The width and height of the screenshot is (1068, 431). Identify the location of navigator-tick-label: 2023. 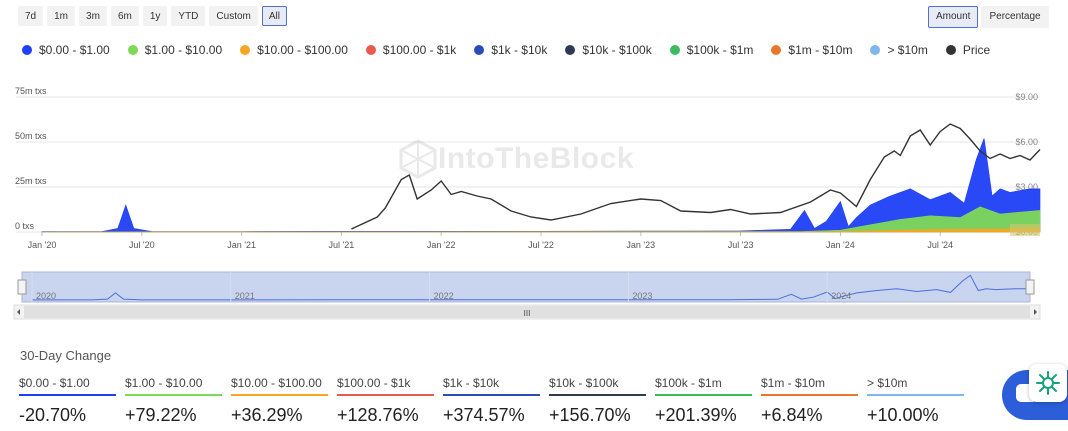
(642, 296).